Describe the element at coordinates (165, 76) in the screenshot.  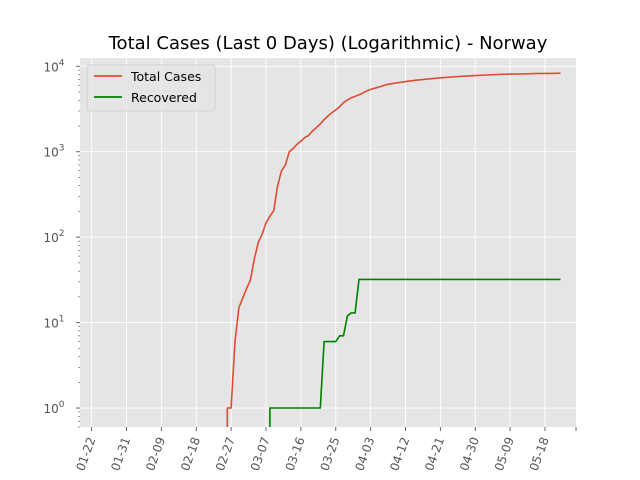
I see `legend-label: Total Cases` at that location.